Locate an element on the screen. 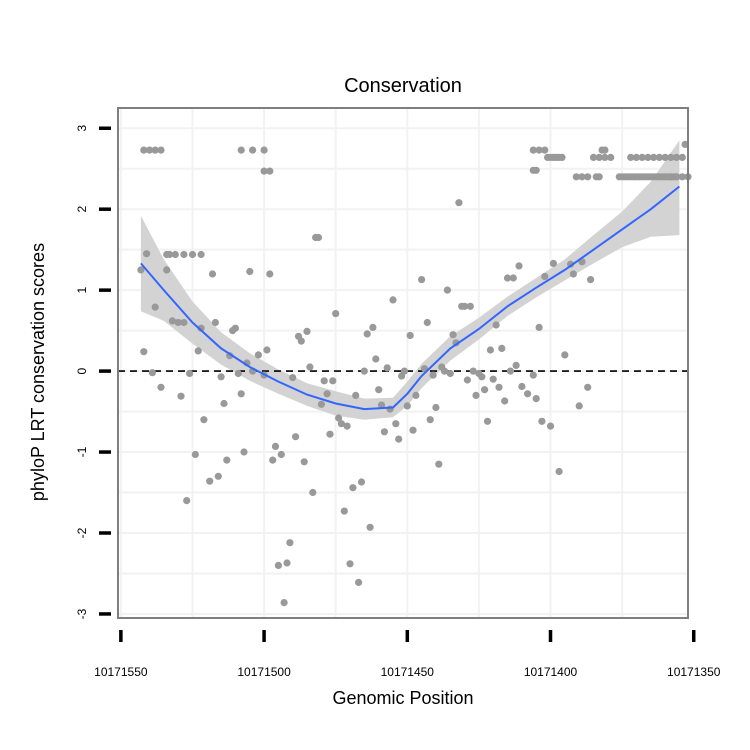 The width and height of the screenshot is (750, 750). y-tick-label: 1 is located at coordinates (82, 289).